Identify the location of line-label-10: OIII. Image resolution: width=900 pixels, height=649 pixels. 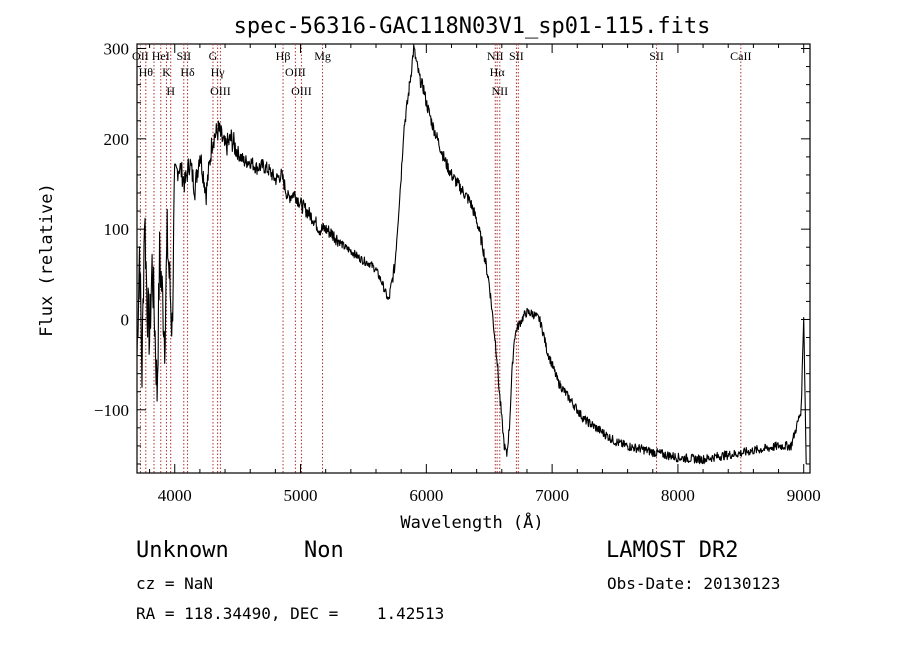
(220, 91).